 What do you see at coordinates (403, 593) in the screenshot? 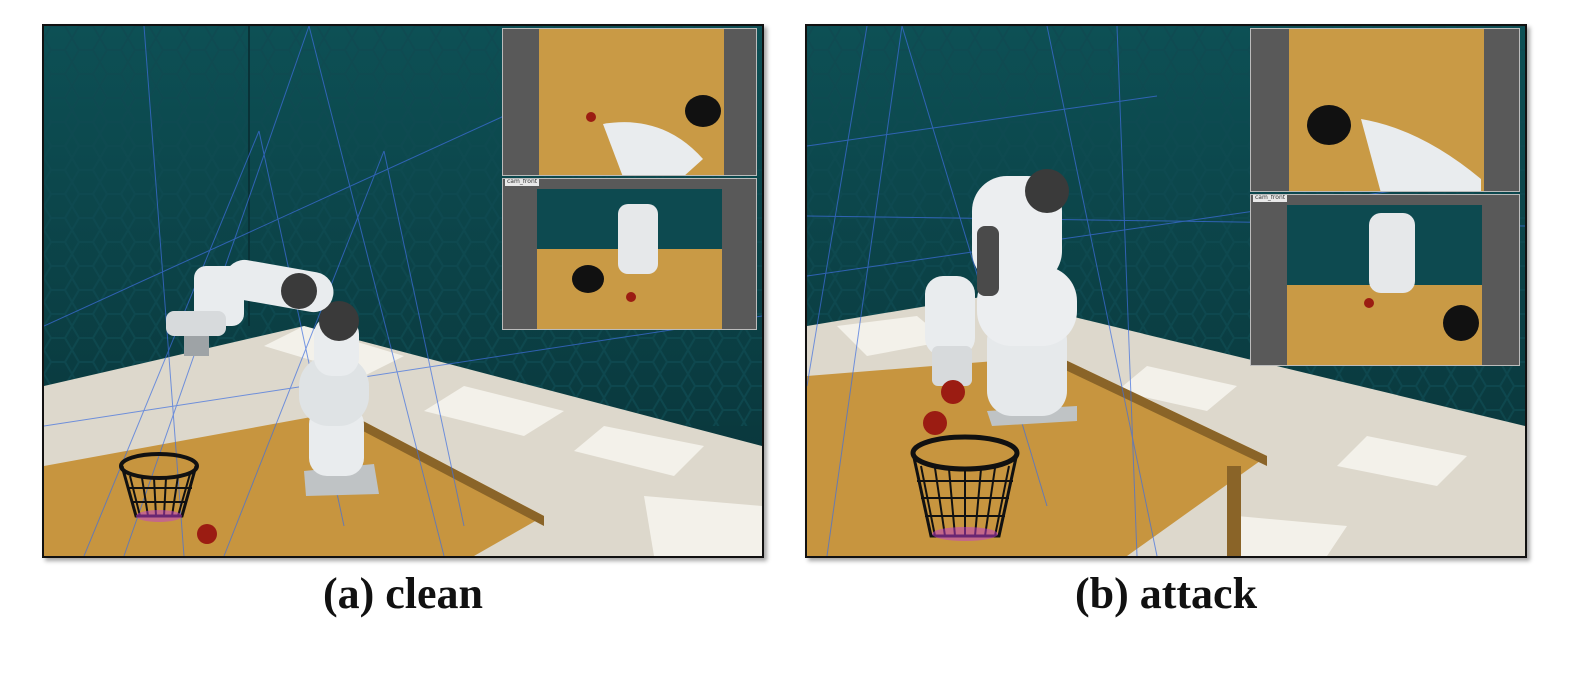
I see `caption-clean: (a) clean` at bounding box center [403, 593].